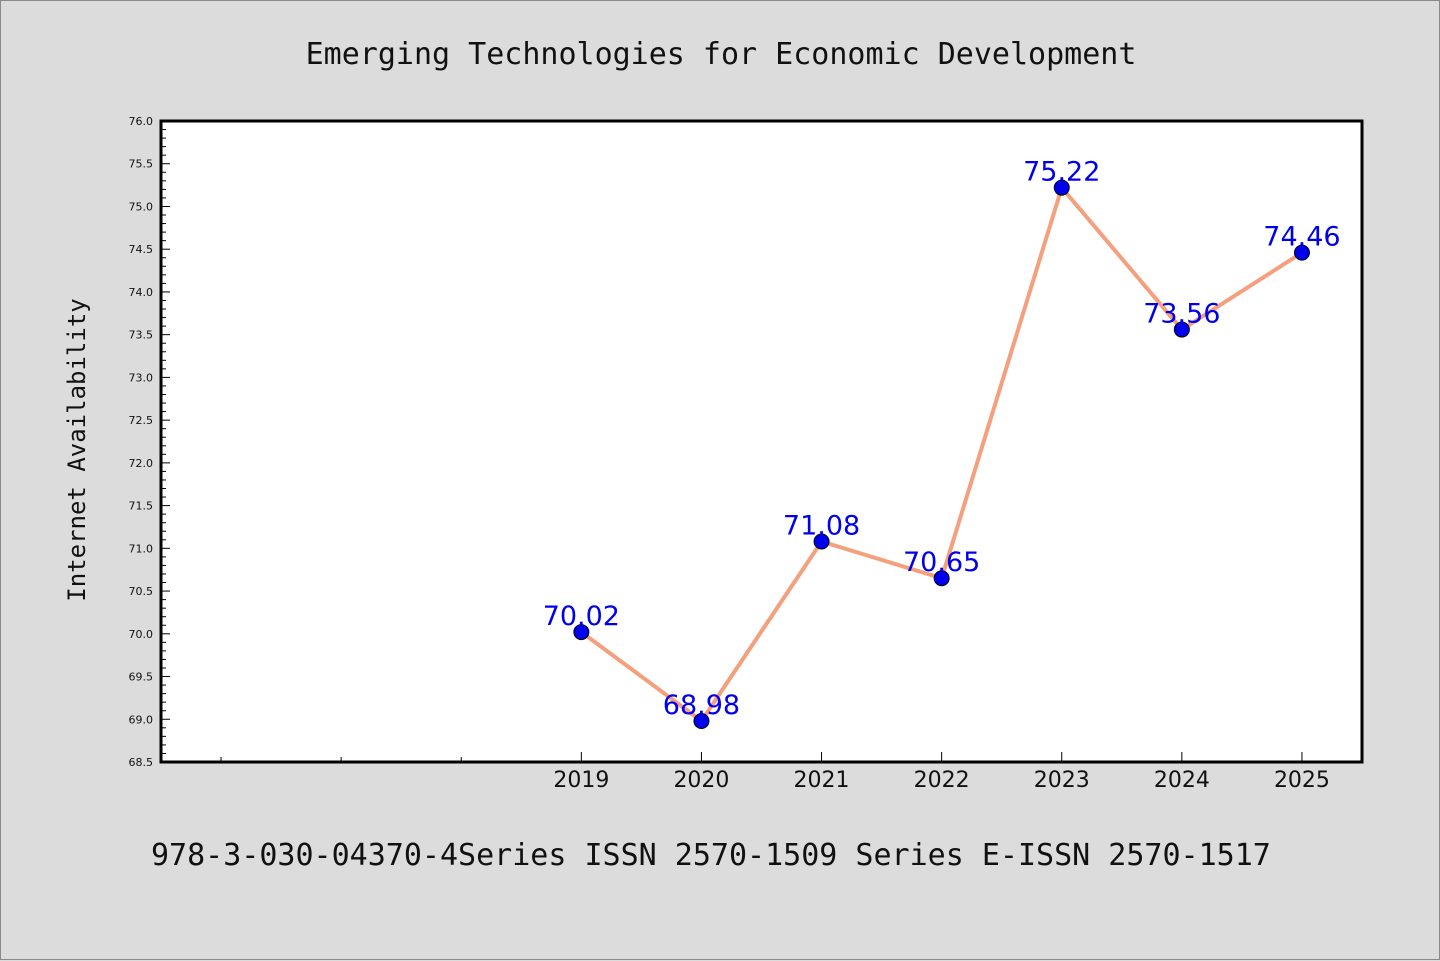 Image resolution: width=1440 pixels, height=961 pixels. Describe the element at coordinates (1061, 172) in the screenshot. I see `data-label: 75.22` at that location.